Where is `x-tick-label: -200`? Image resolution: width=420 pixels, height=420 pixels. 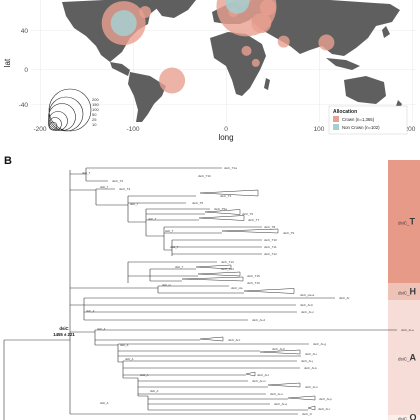
x-tick-label: -200 is located at coordinates (39, 129).